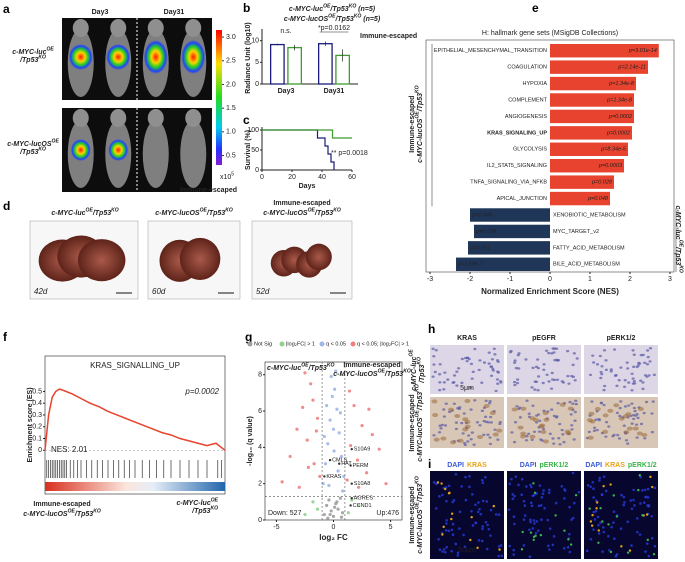 This screenshot has height=562, width=685. What do you see at coordinates (512, 231) in the screenshot?
I see `bar` at bounding box center [512, 231].